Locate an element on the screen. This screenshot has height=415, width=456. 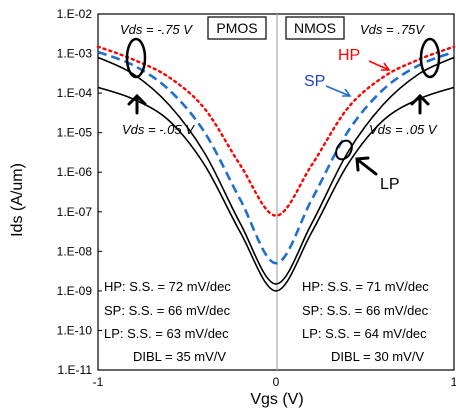
x-axis-title: Vgs (V) is located at coordinates (276, 399).